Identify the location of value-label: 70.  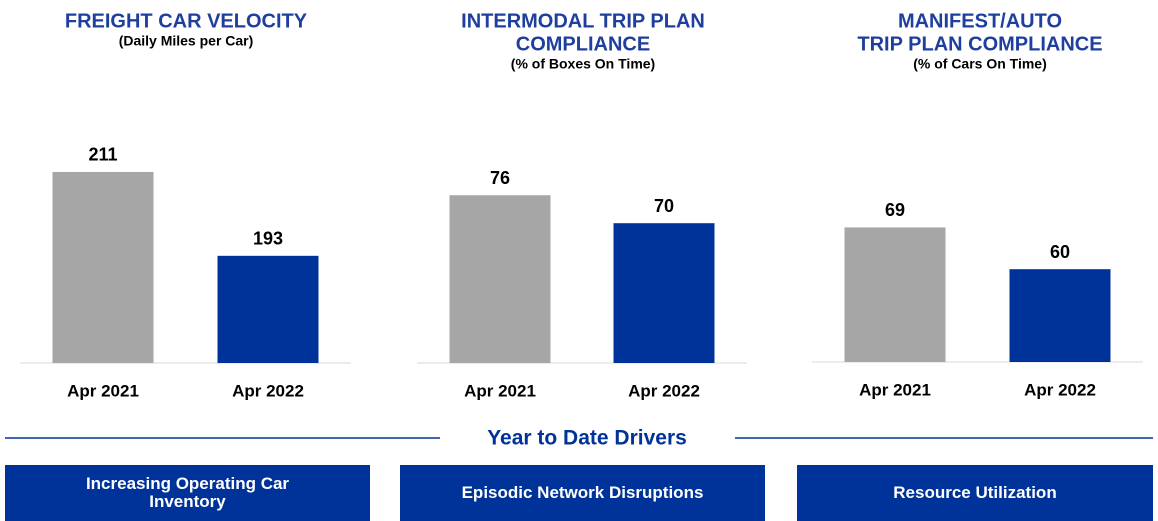
(664, 206).